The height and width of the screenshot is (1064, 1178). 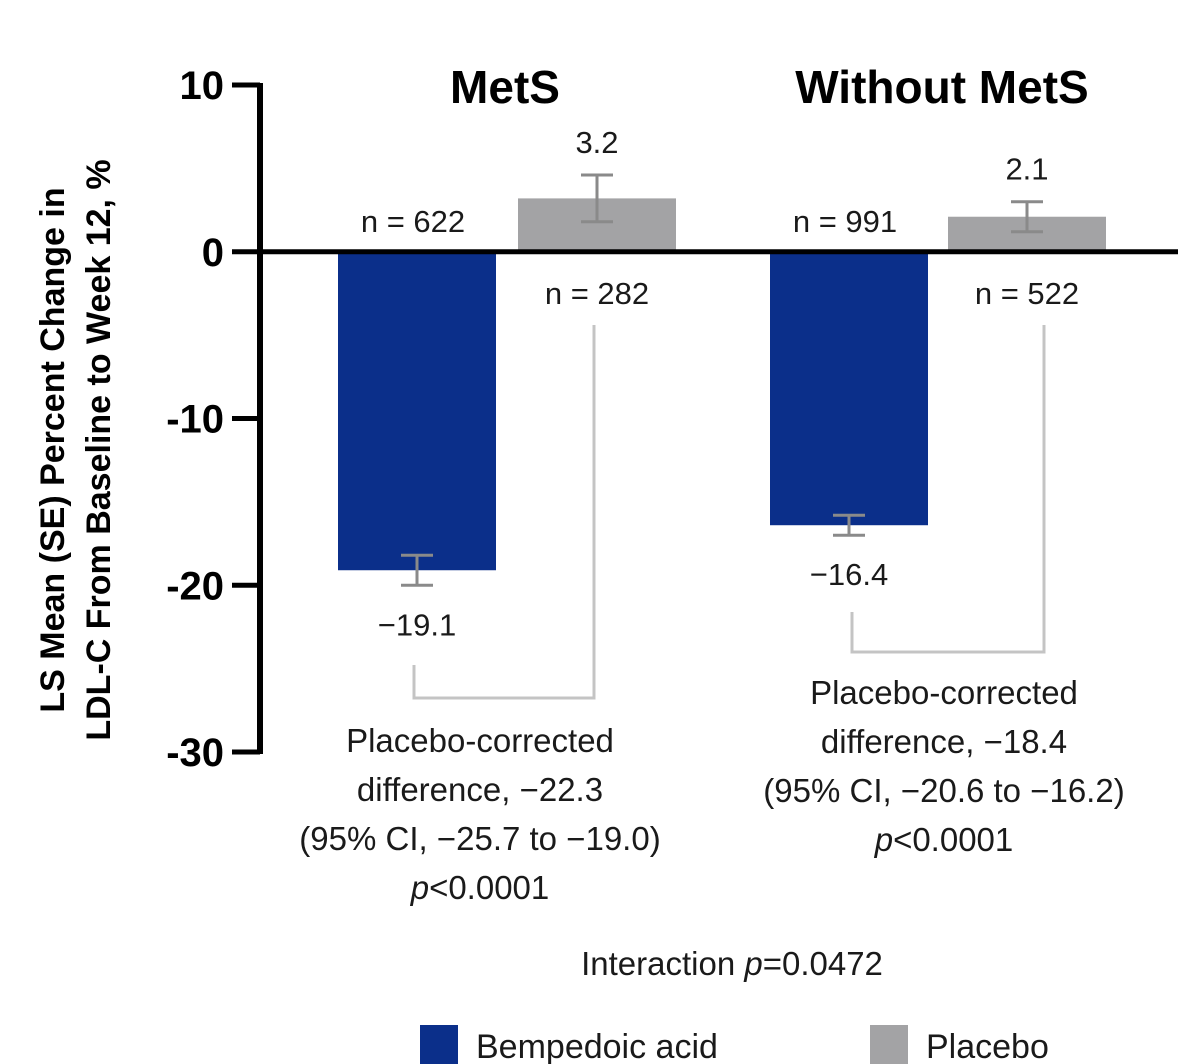 I want to click on difference-note-line-text: difference, −18.4, so click(x=944, y=741).